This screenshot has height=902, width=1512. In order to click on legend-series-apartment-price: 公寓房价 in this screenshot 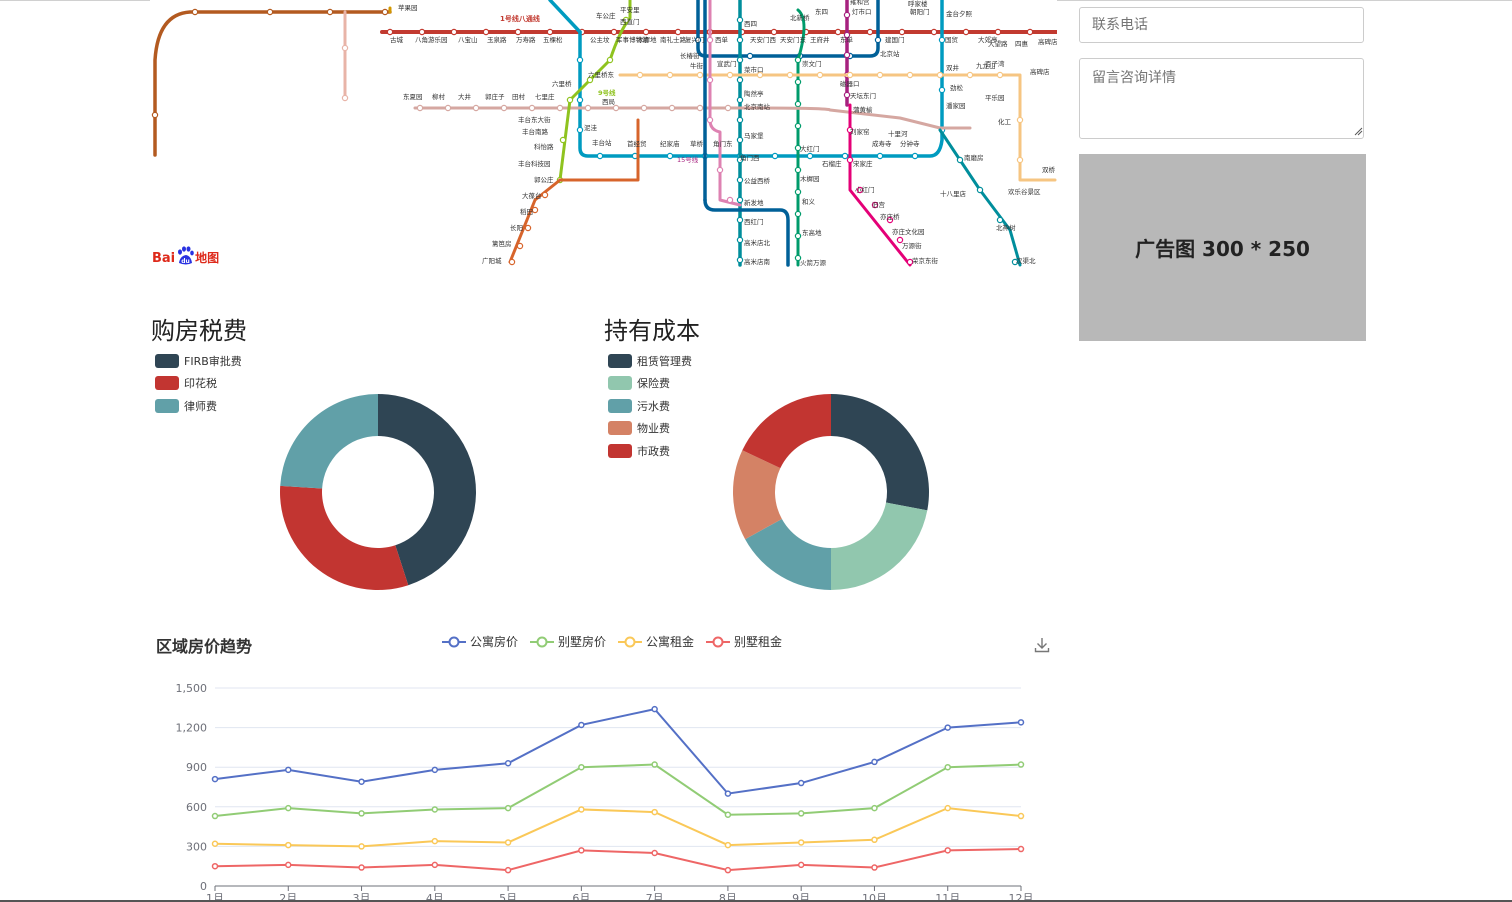, I will do `click(480, 641)`.